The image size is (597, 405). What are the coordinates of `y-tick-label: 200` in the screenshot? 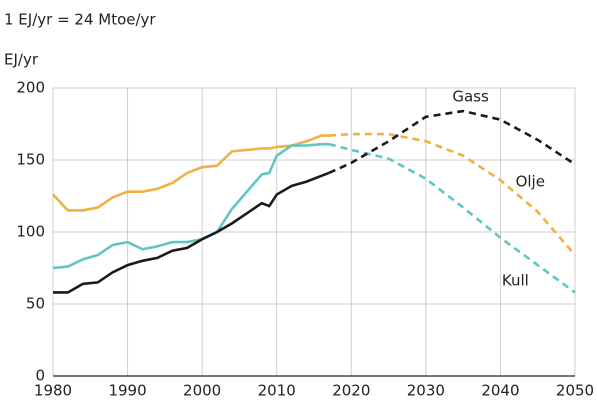 It's located at (30, 88).